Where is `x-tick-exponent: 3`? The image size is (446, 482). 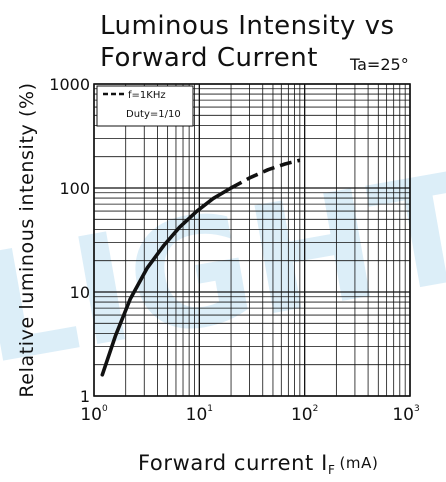 x-tick-exponent: 3 is located at coordinates (417, 409).